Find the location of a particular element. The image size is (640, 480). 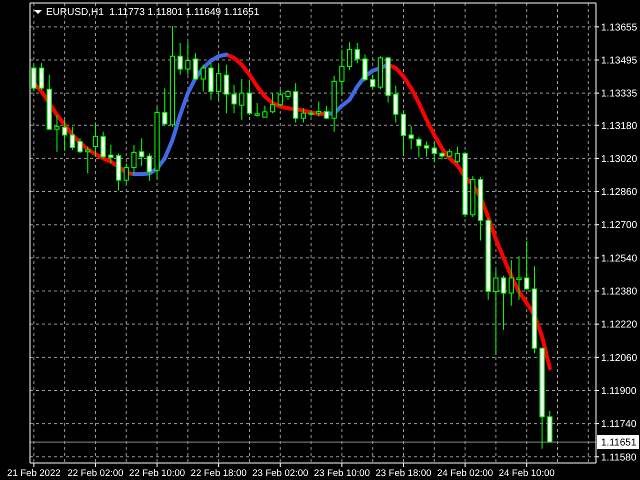

x-tick-label: 23 Feb 02:00 is located at coordinates (280, 473).